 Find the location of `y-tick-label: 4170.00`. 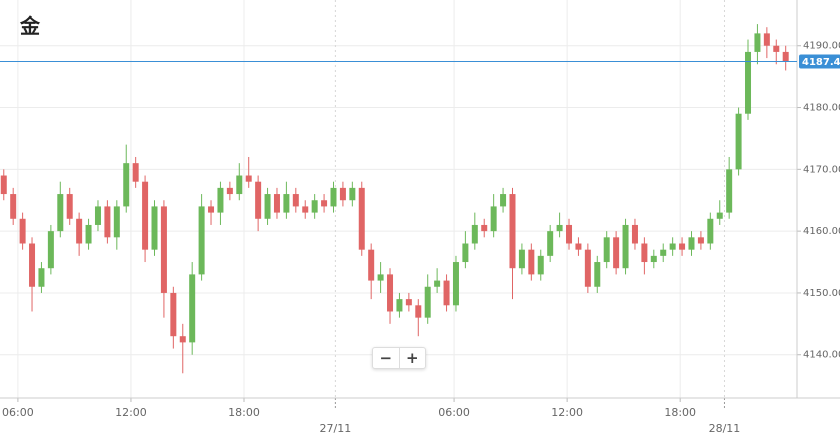

y-tick-label: 4170.00 is located at coordinates (821, 169).